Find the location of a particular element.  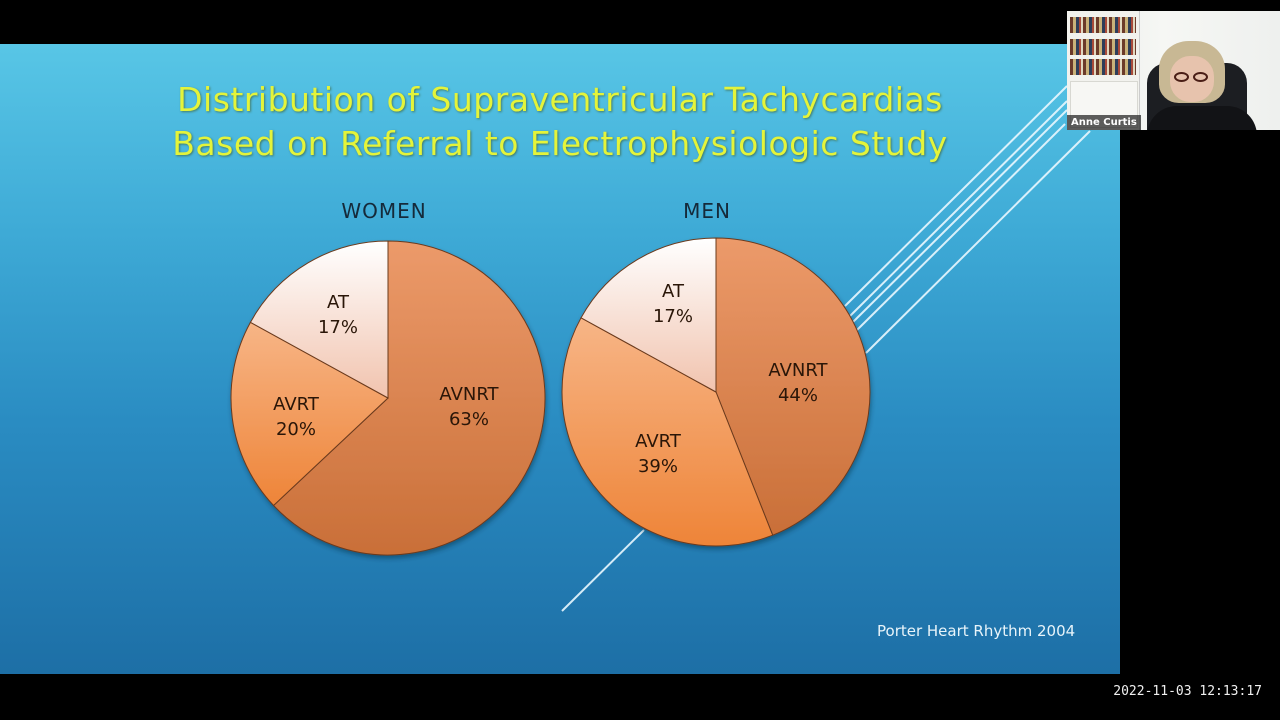

participant-video-thumbnail: Anne Curtis is located at coordinates (1173, 70).